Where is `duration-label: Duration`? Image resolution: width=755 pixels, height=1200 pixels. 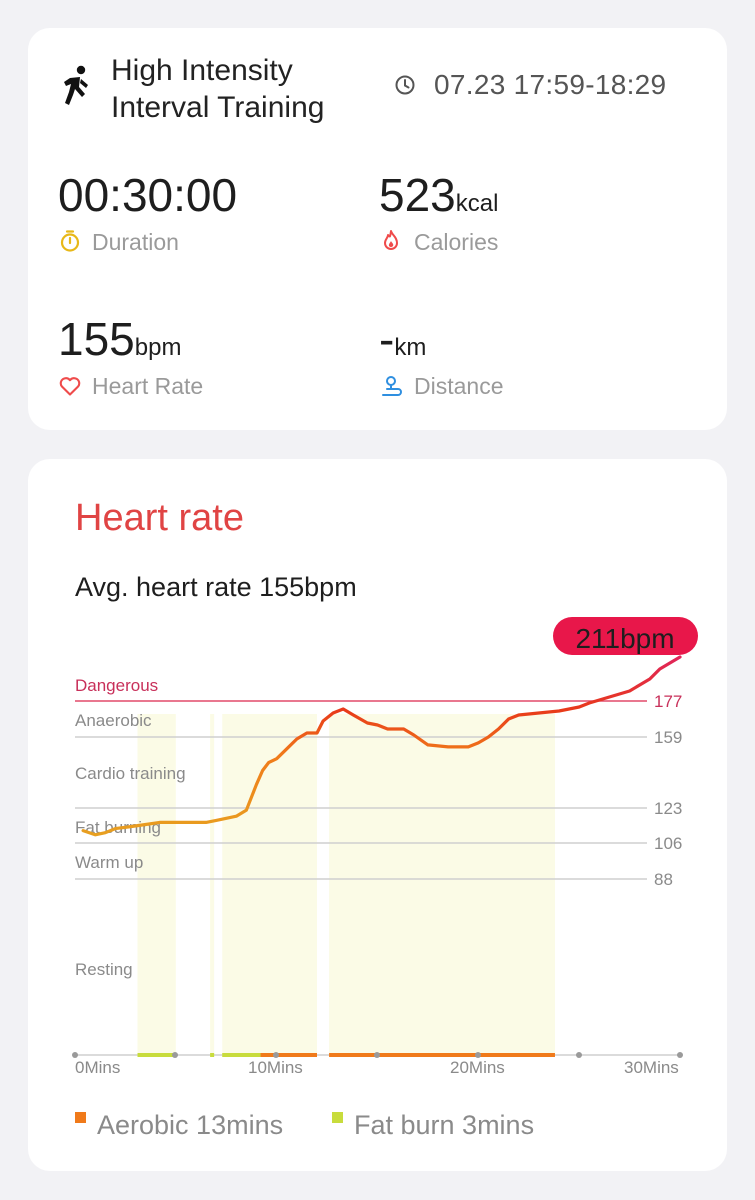 duration-label: Duration is located at coordinates (135, 242).